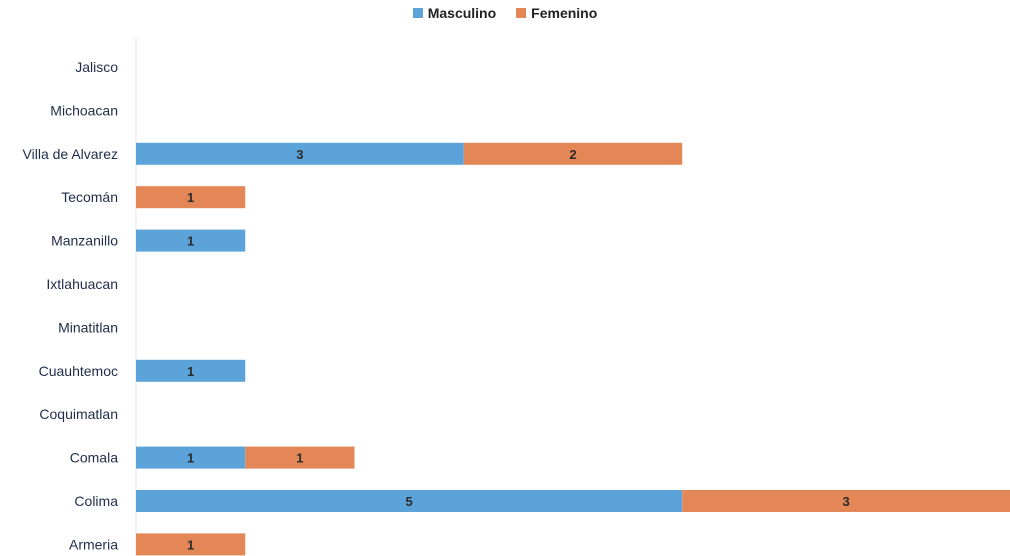  I want to click on category-label: Manzanillo, so click(84, 241).